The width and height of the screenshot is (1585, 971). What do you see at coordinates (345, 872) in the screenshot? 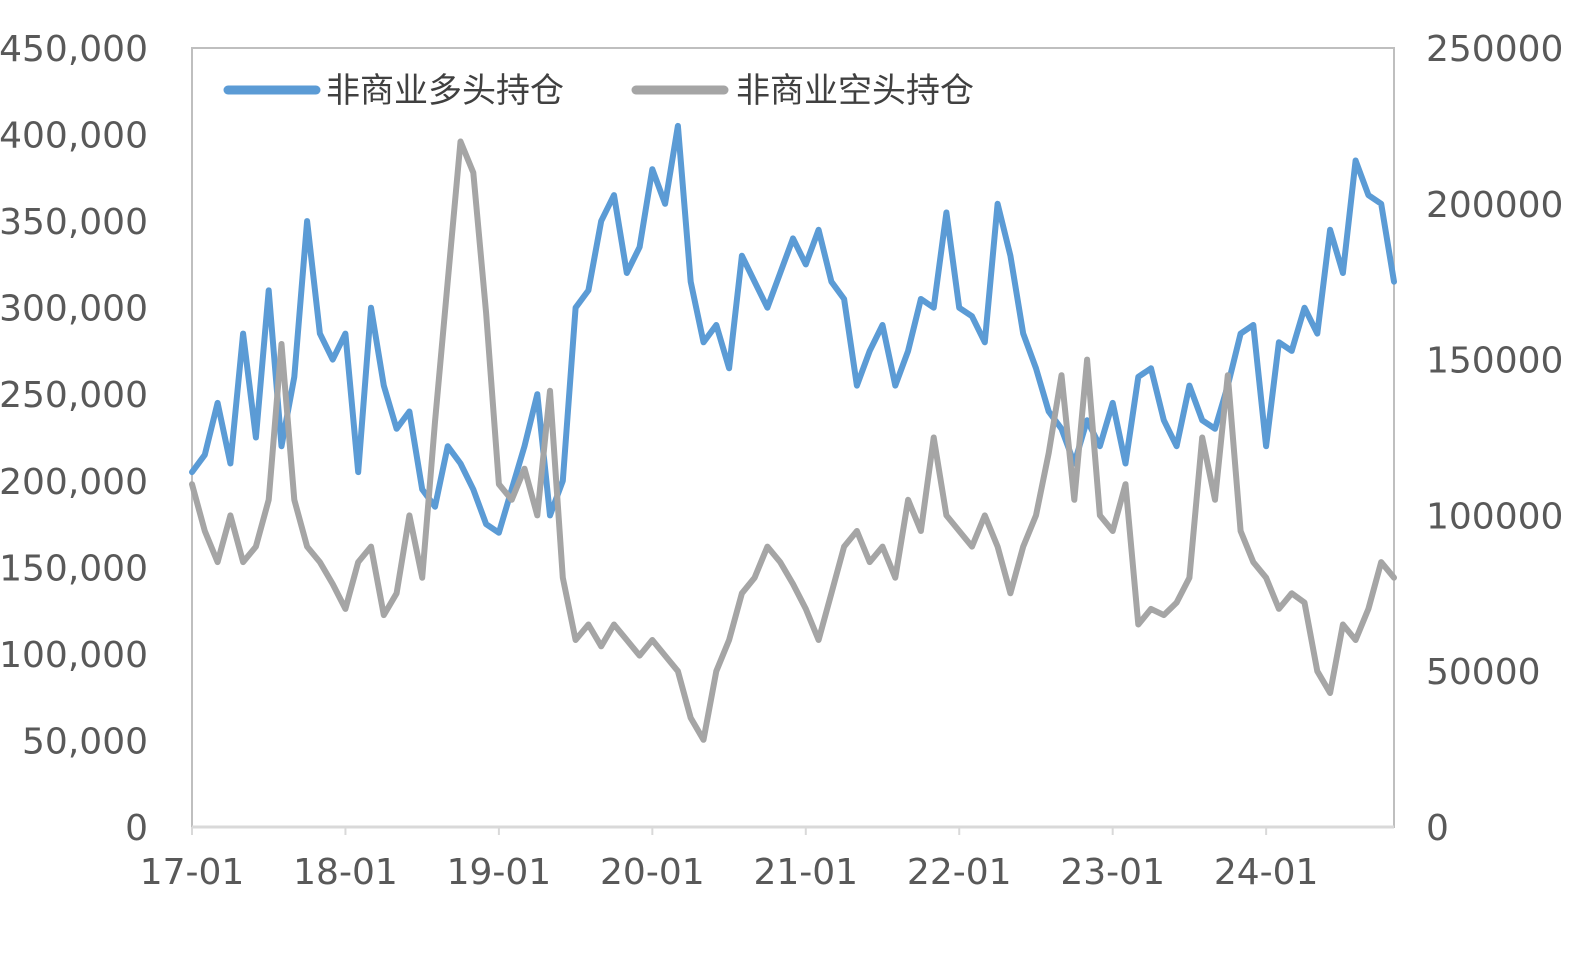
I see `x-tick-label: 18-01` at bounding box center [345, 872].